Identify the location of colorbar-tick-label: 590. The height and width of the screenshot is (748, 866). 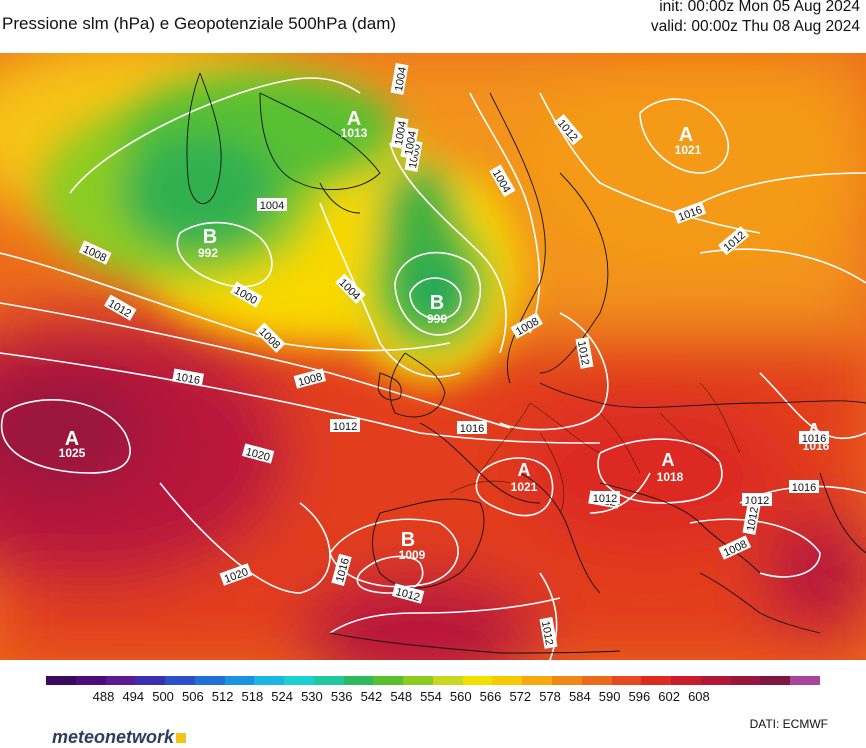
(609, 696).